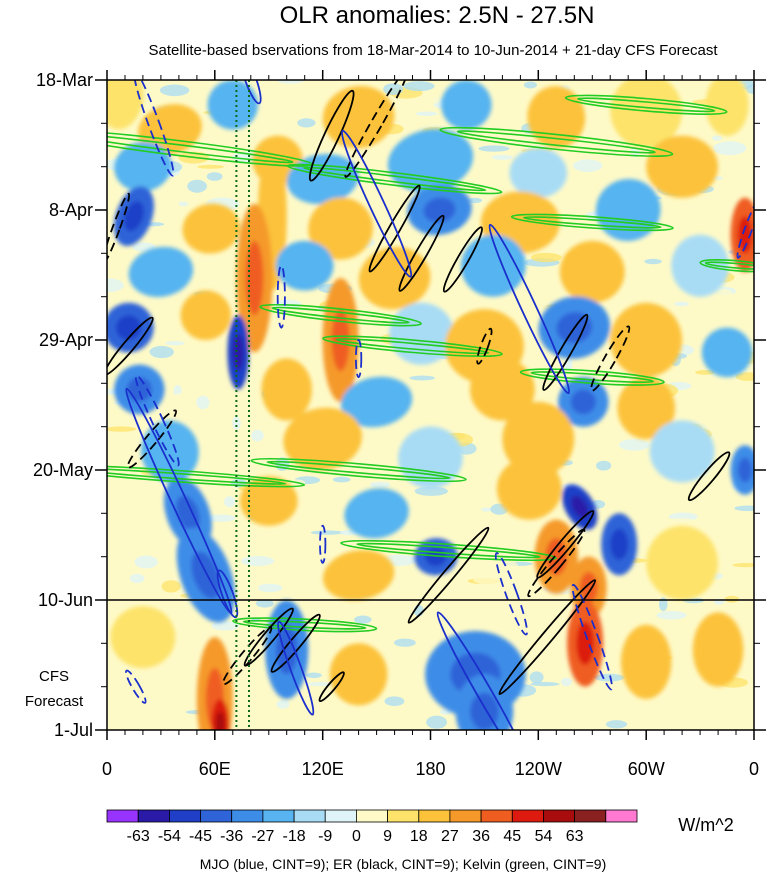 The height and width of the screenshot is (878, 774). I want to click on reference-lines, so click(242, 405).